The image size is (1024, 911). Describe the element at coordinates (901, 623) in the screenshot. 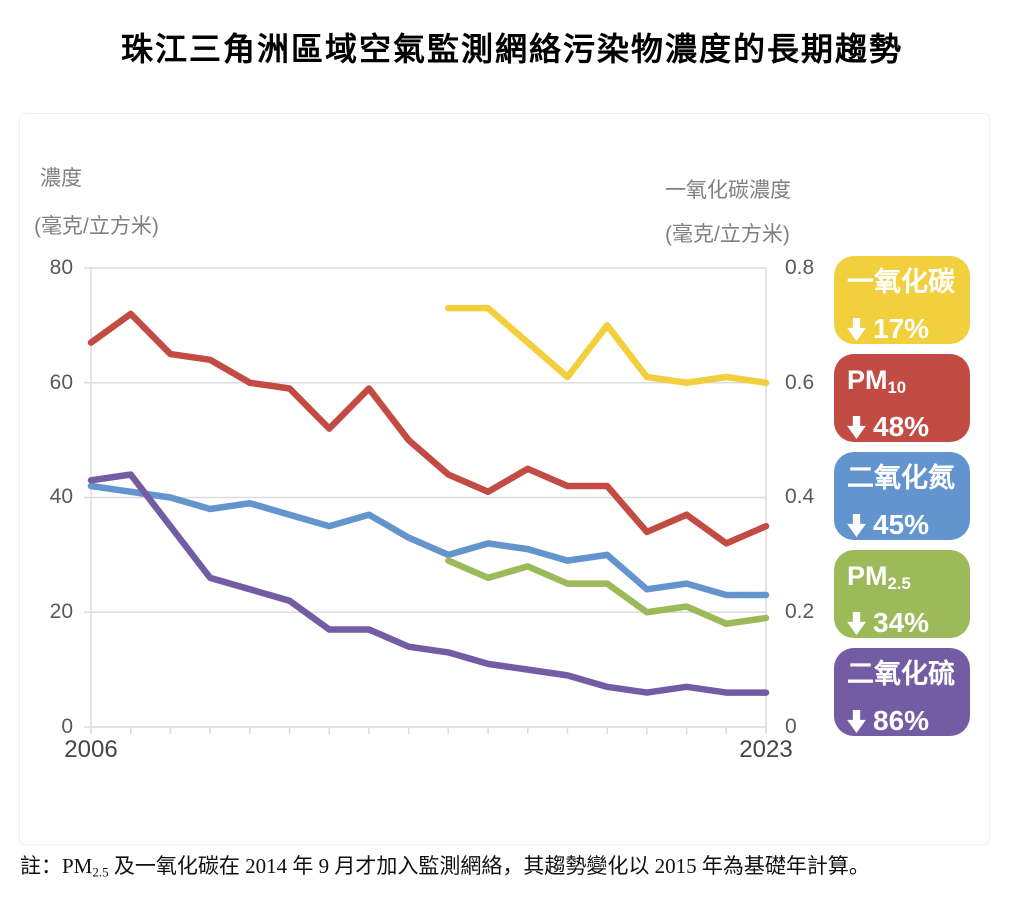

I see `legend-change: 34%` at that location.